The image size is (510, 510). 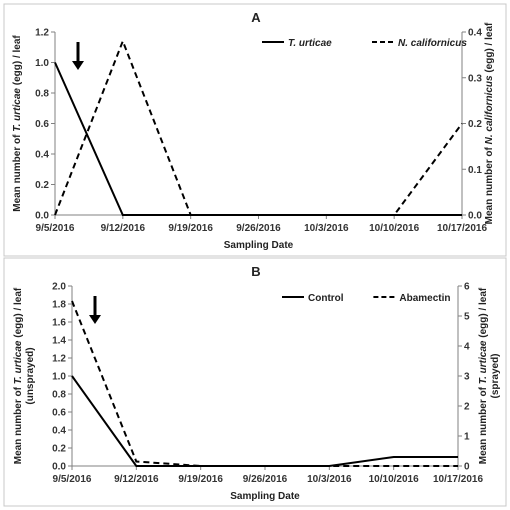 I want to click on panel-b-x-tick-label: 9/5/2016, so click(x=72, y=479).